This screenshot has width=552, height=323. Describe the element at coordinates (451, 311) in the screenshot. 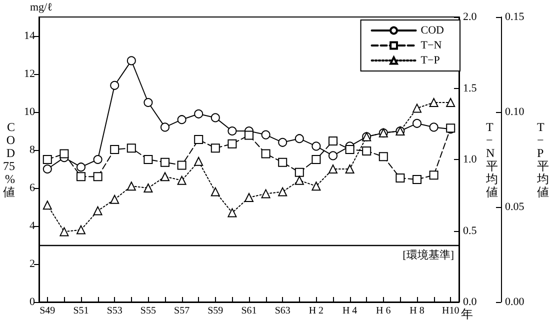

I see `x-tick-label: H10` at that location.